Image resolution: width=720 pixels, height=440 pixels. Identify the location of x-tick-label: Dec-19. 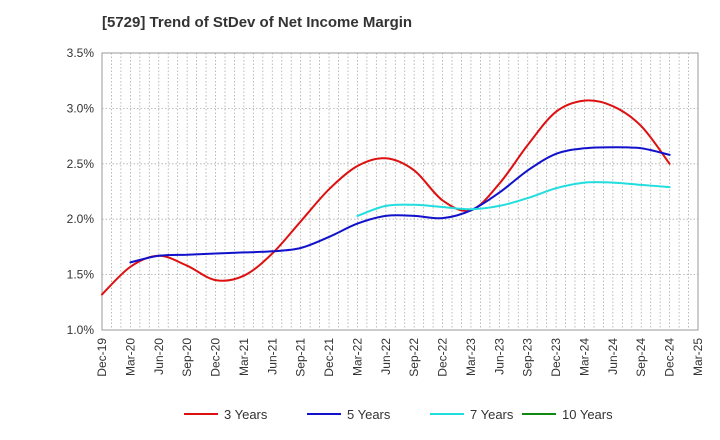
(102, 357).